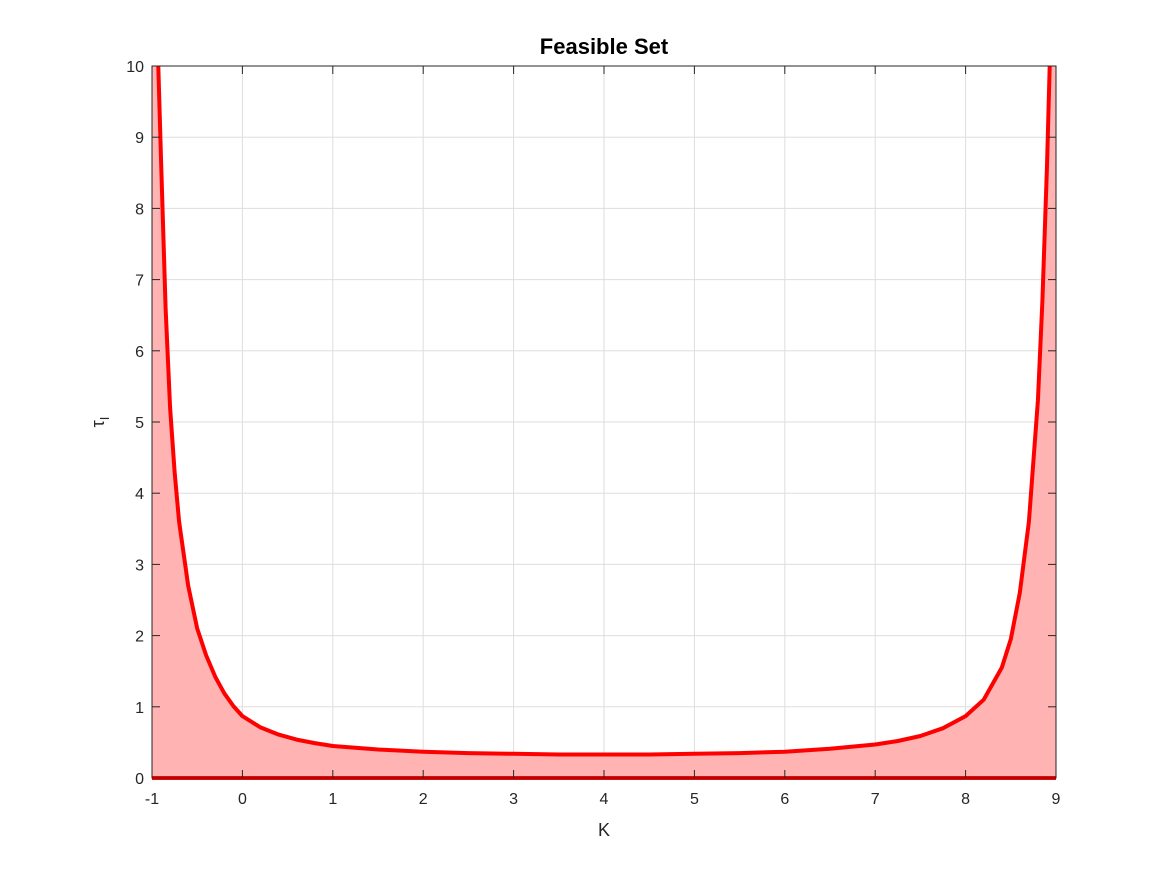  Describe the element at coordinates (875, 799) in the screenshot. I see `x-tick-label: 7` at that location.